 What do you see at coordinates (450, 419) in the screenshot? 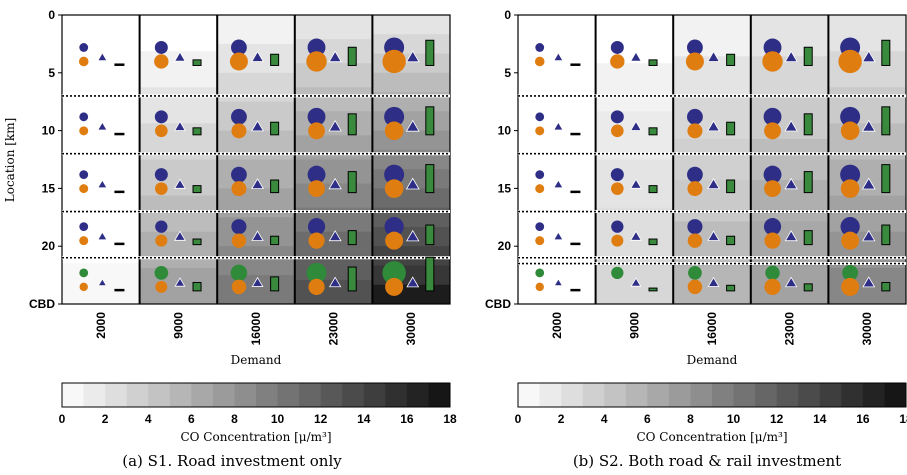
I see `colorbar-tick-label: 18` at bounding box center [450, 419].